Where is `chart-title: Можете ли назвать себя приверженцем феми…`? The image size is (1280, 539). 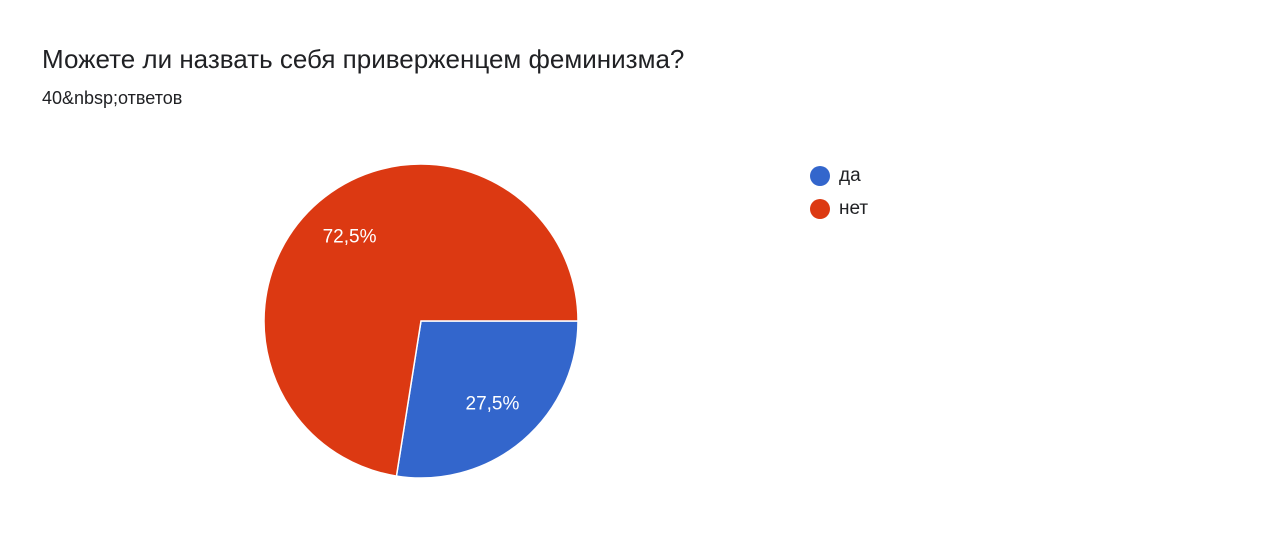
chart-title: Можете ли назвать себя приверженцем феми… is located at coordinates (363, 59).